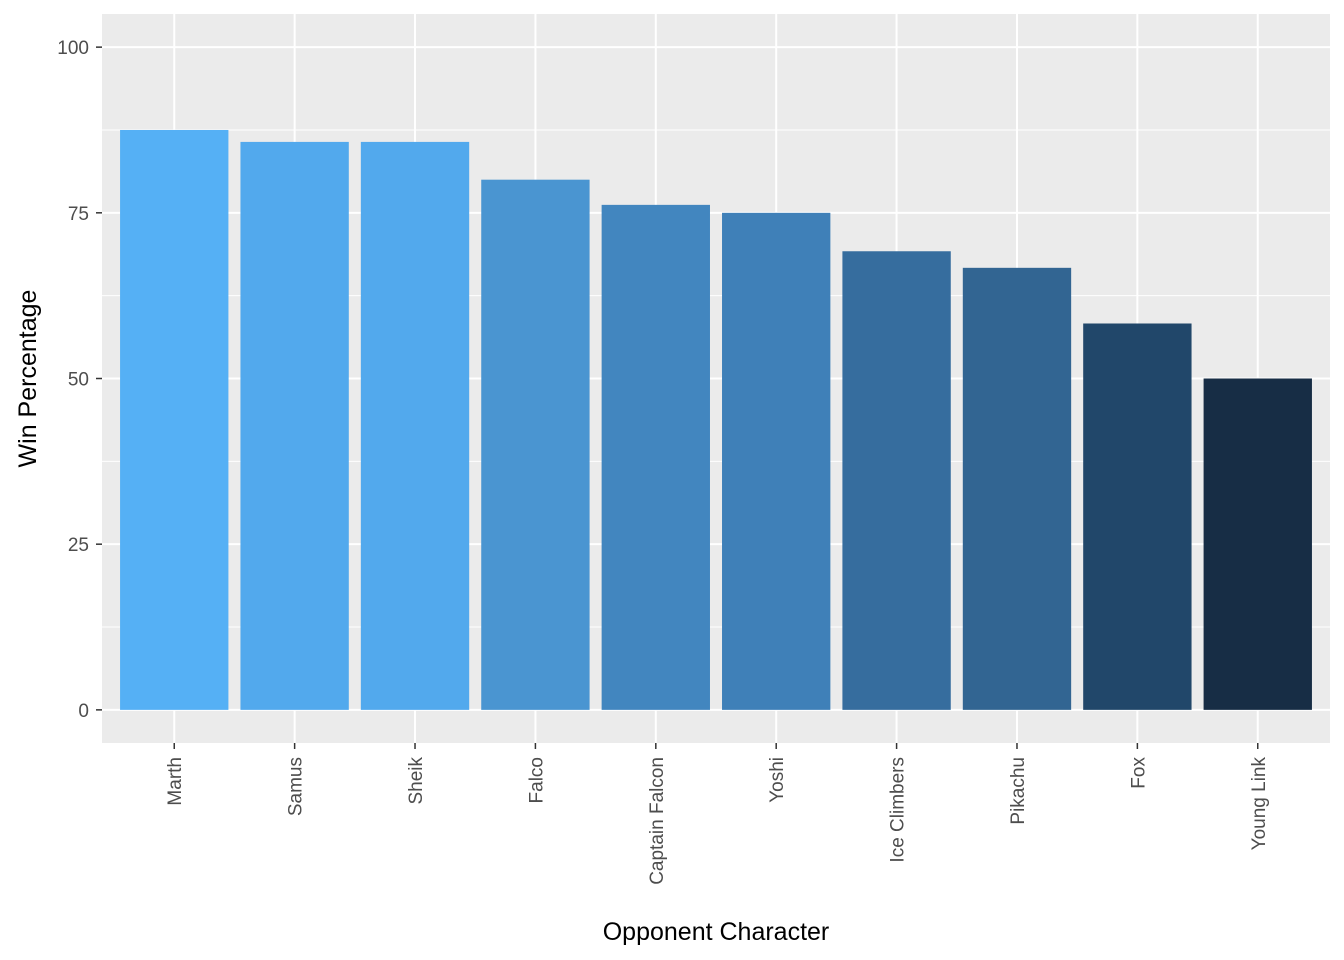 This screenshot has width=1344, height=960. Describe the element at coordinates (535, 444) in the screenshot. I see `bar-falco` at that location.